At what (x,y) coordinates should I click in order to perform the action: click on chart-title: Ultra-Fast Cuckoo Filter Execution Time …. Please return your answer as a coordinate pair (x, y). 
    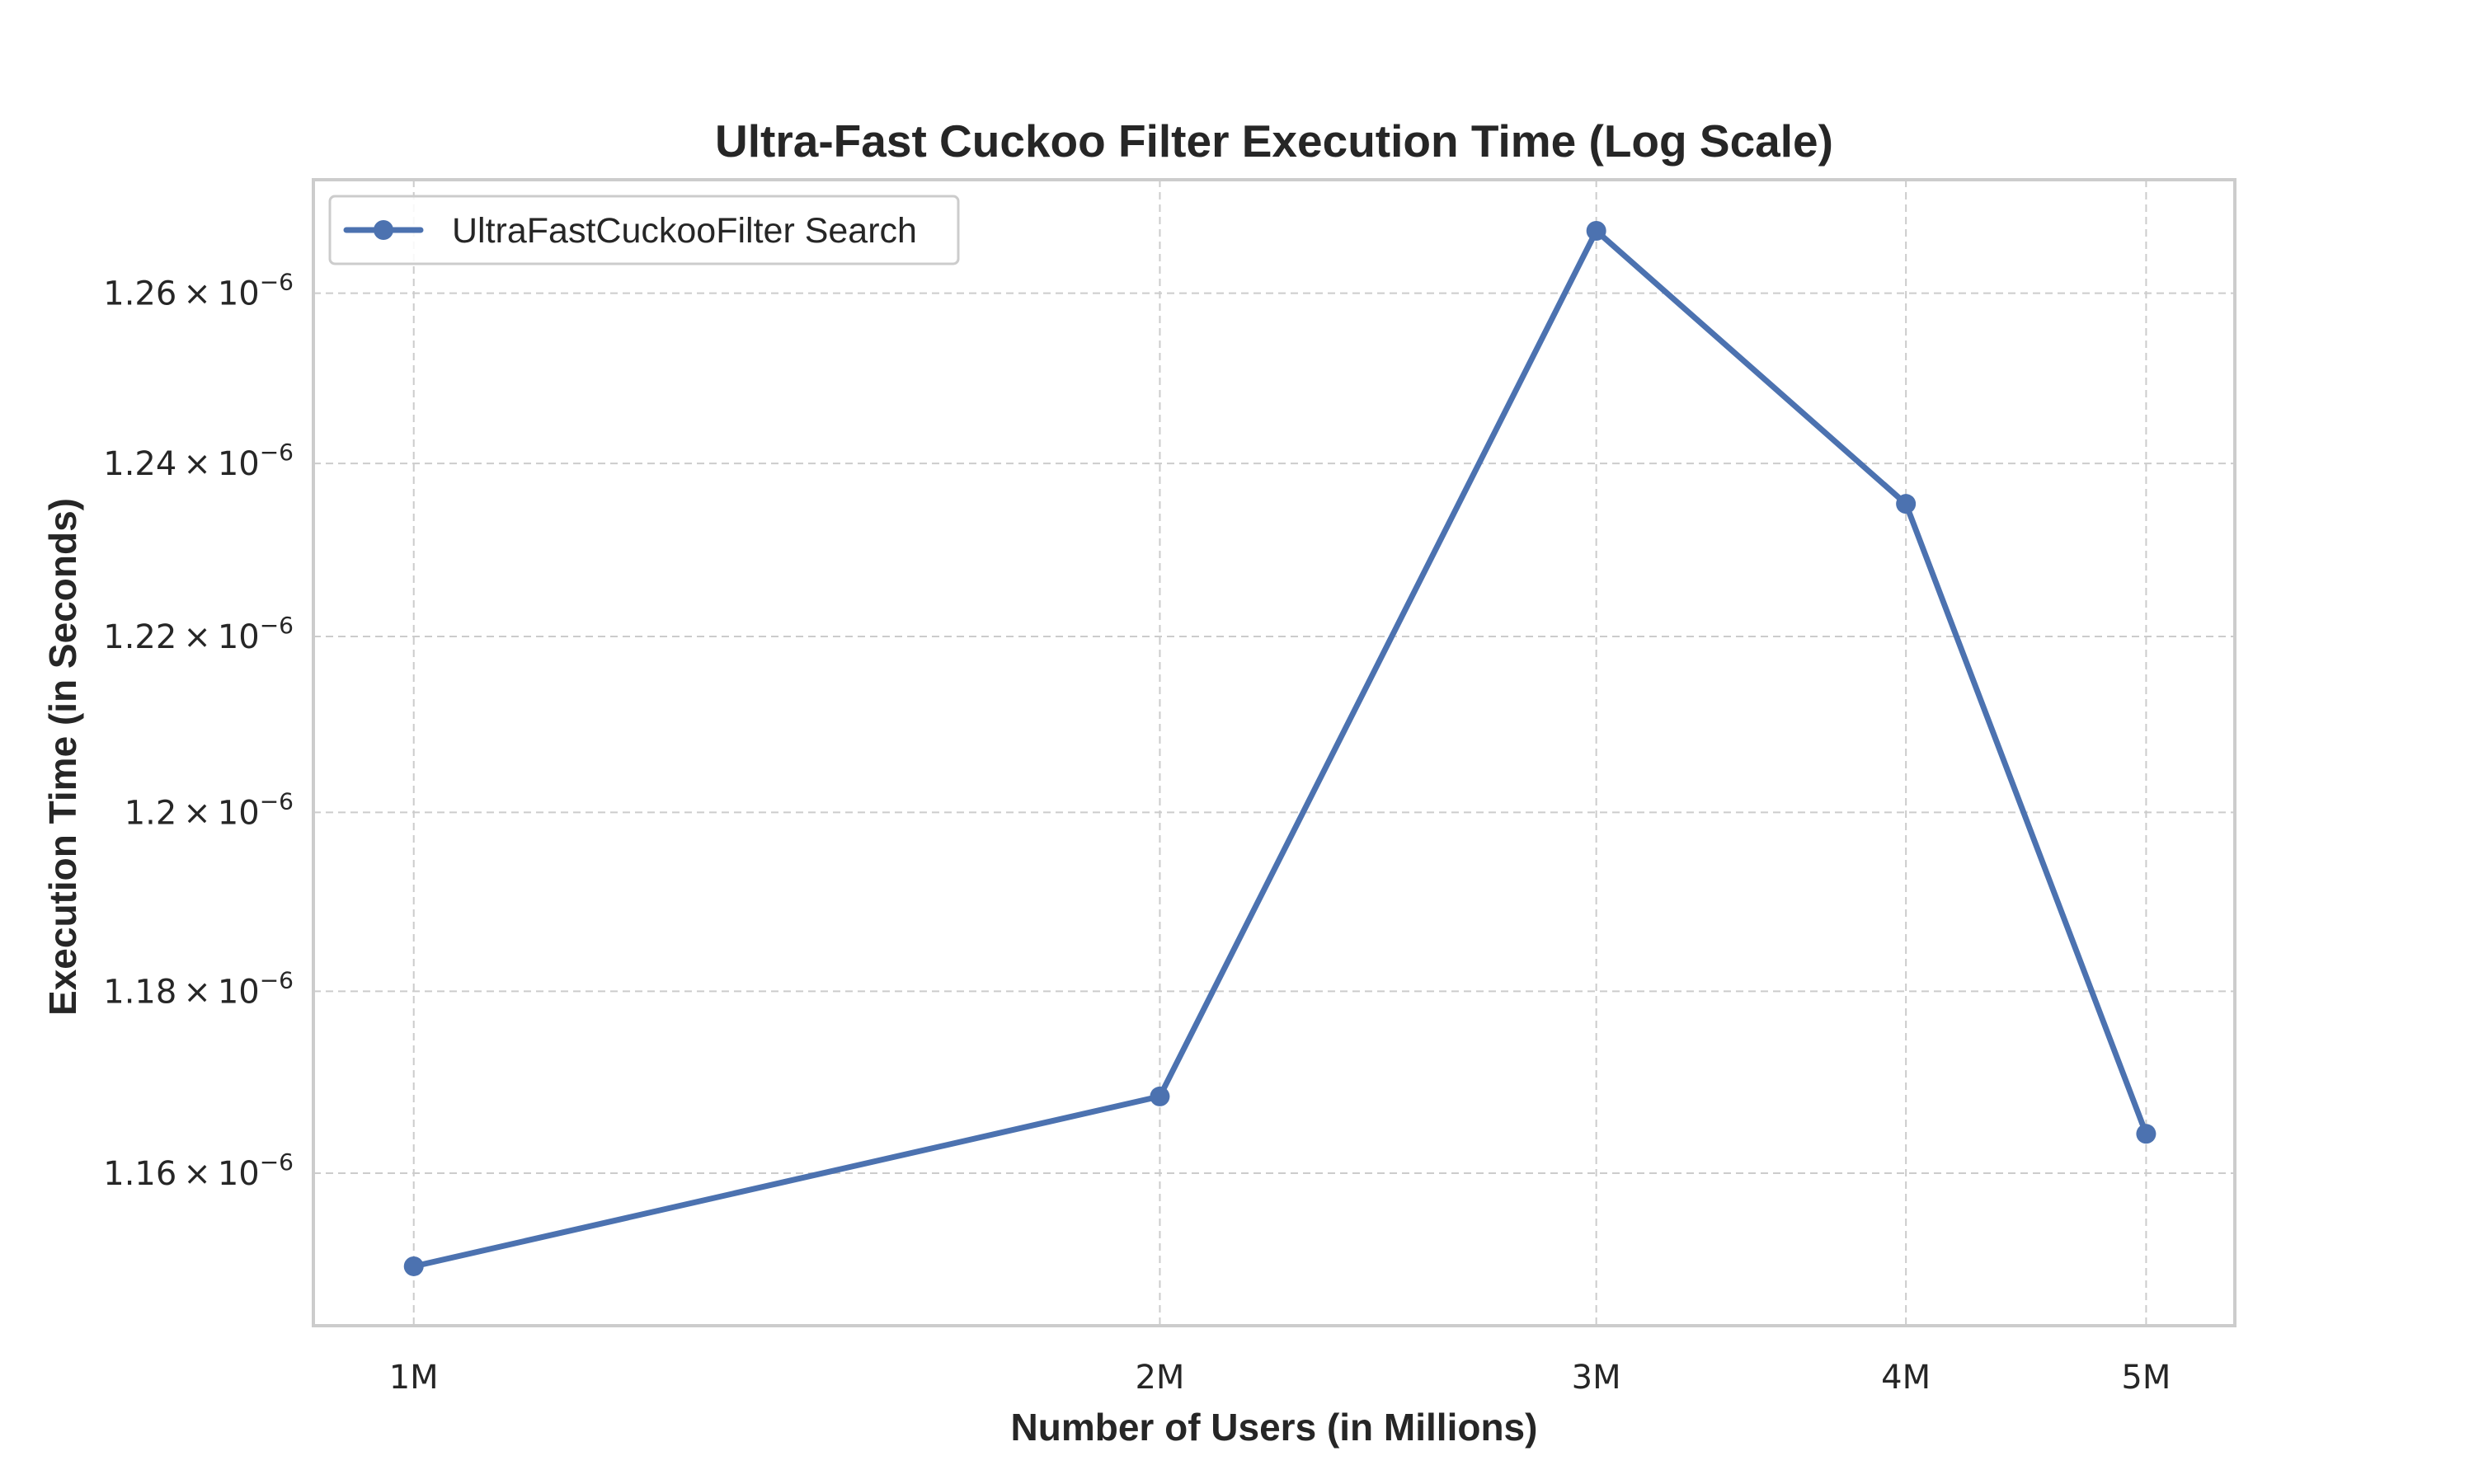
    Looking at the image, I should click on (1274, 141).